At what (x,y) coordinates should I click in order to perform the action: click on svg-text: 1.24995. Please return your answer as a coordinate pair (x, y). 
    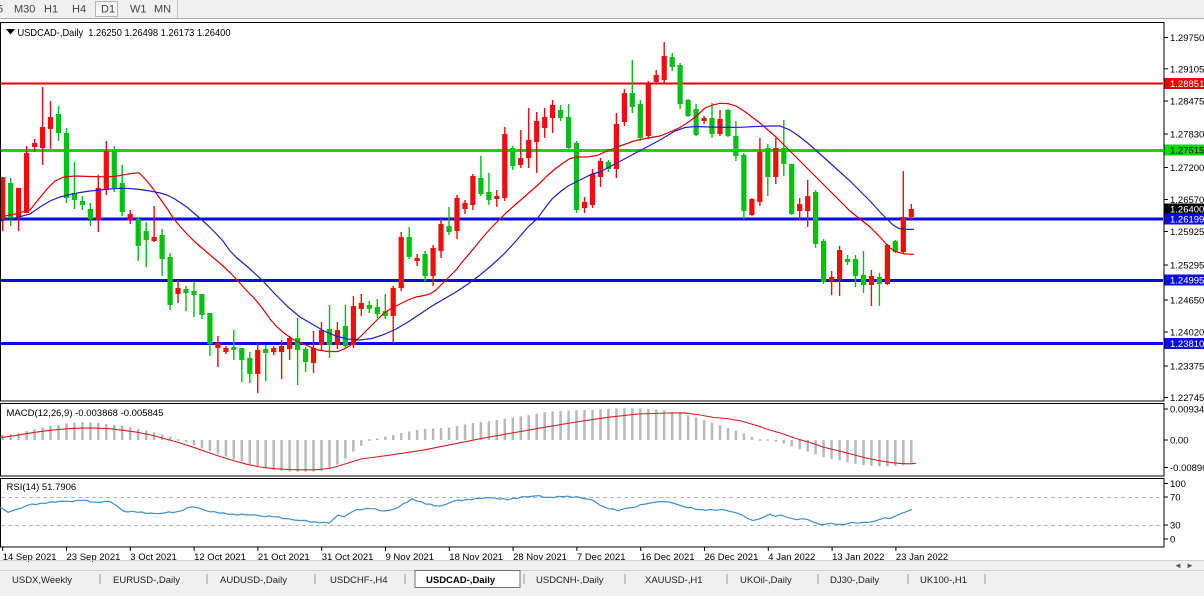
    Looking at the image, I should click on (1187, 281).